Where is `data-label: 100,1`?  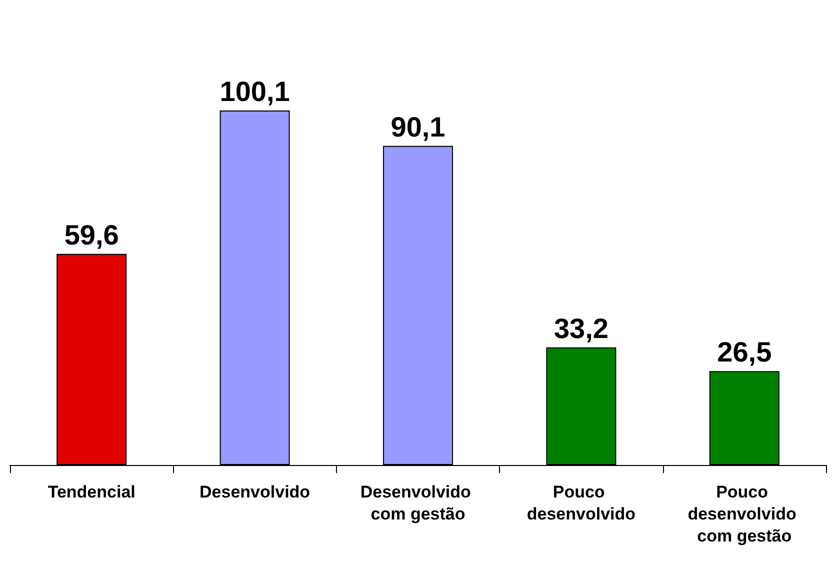
data-label: 100,1 is located at coordinates (255, 91).